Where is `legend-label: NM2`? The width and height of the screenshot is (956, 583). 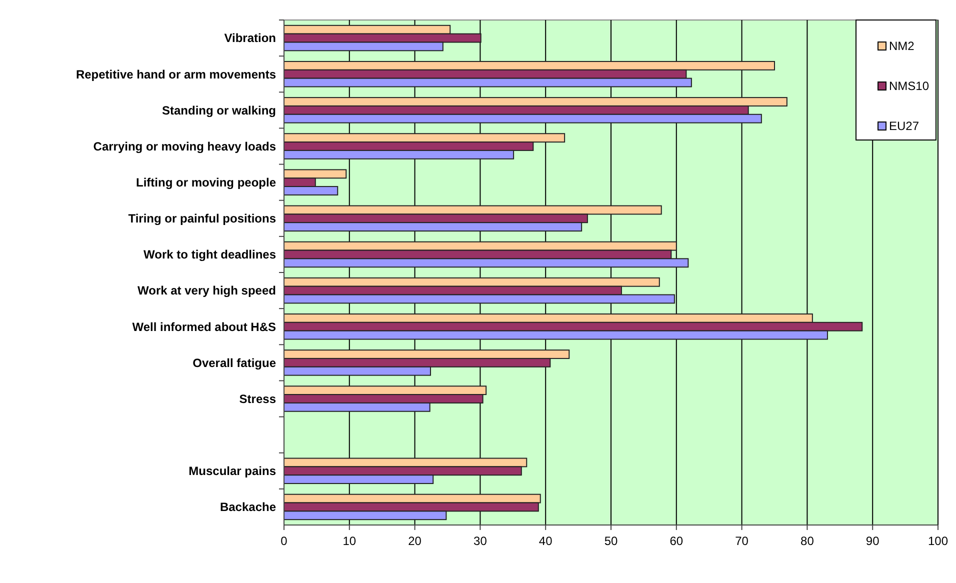 legend-label: NM2 is located at coordinates (902, 46).